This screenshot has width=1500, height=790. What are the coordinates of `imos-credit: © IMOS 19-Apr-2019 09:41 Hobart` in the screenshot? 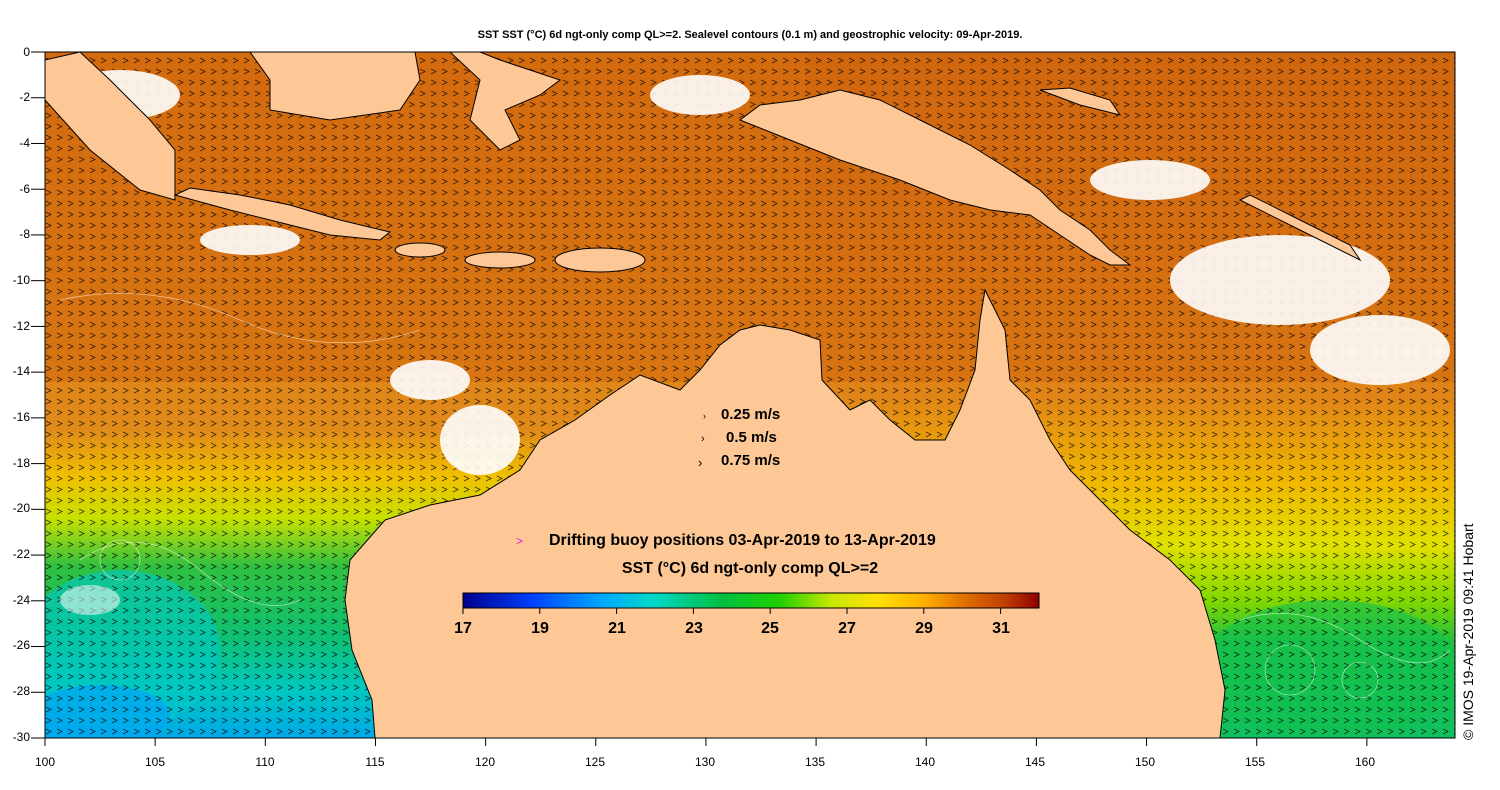 It's located at (1468, 631).